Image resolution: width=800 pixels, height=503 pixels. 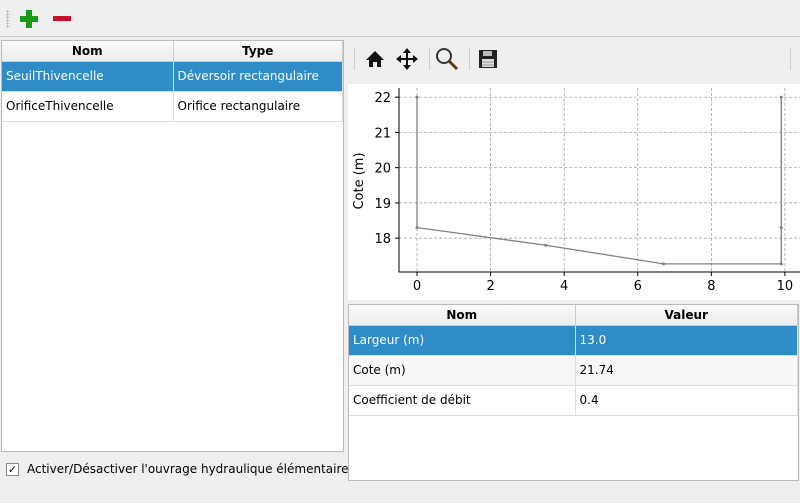 What do you see at coordinates (359, 180) in the screenshot?
I see `y-axis-label: Cote (m)` at bounding box center [359, 180].